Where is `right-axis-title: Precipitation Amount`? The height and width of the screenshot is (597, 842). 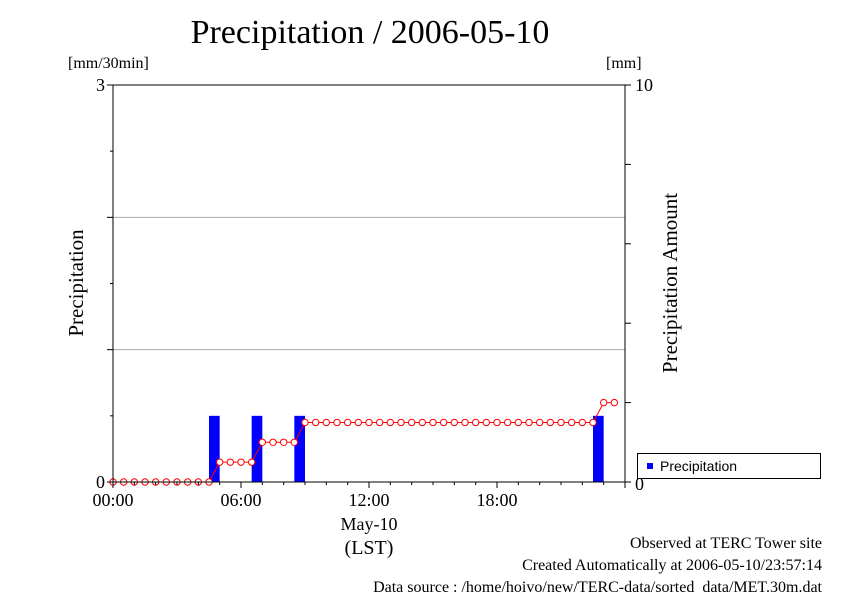
right-axis-title: Precipitation Amount is located at coordinates (670, 283).